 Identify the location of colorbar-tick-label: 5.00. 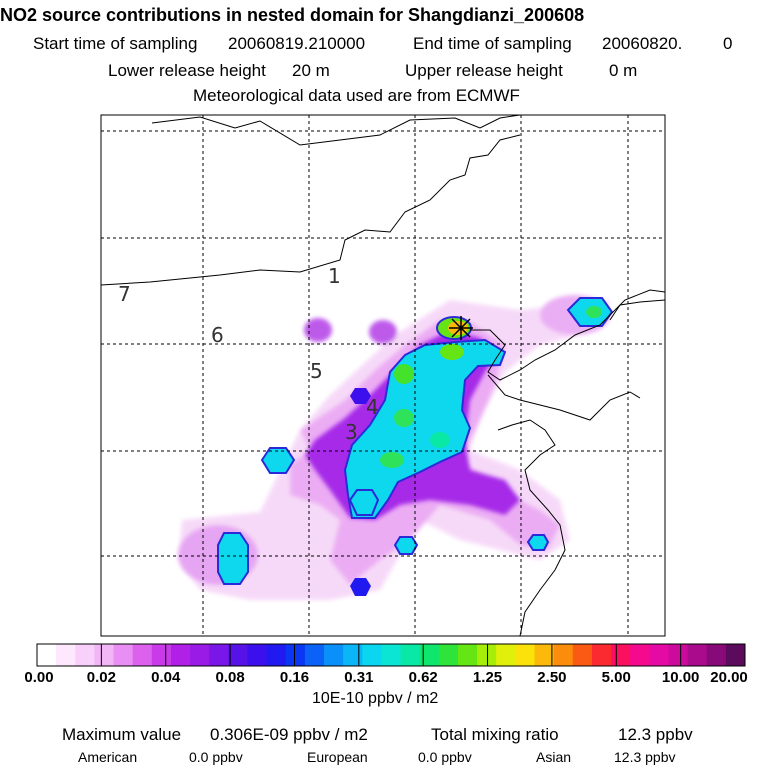
(616, 677).